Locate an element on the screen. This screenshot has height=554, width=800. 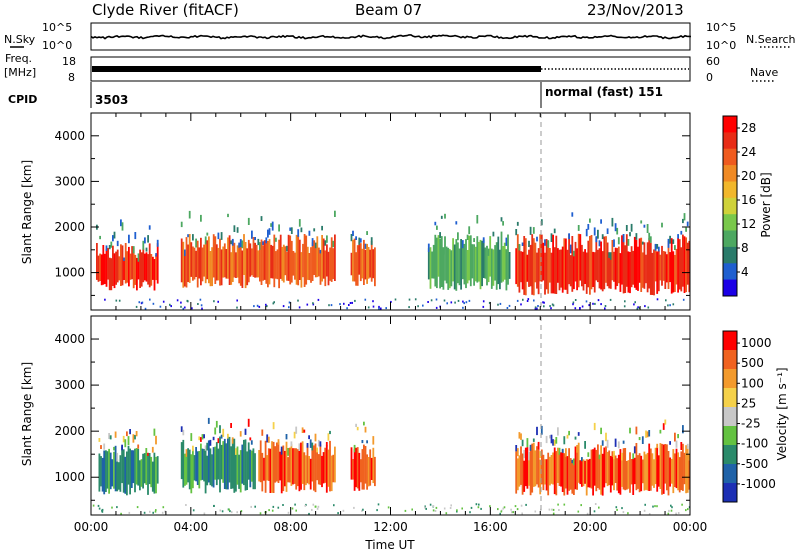
colorbar-tick-label: 8 is located at coordinates (745, 248).